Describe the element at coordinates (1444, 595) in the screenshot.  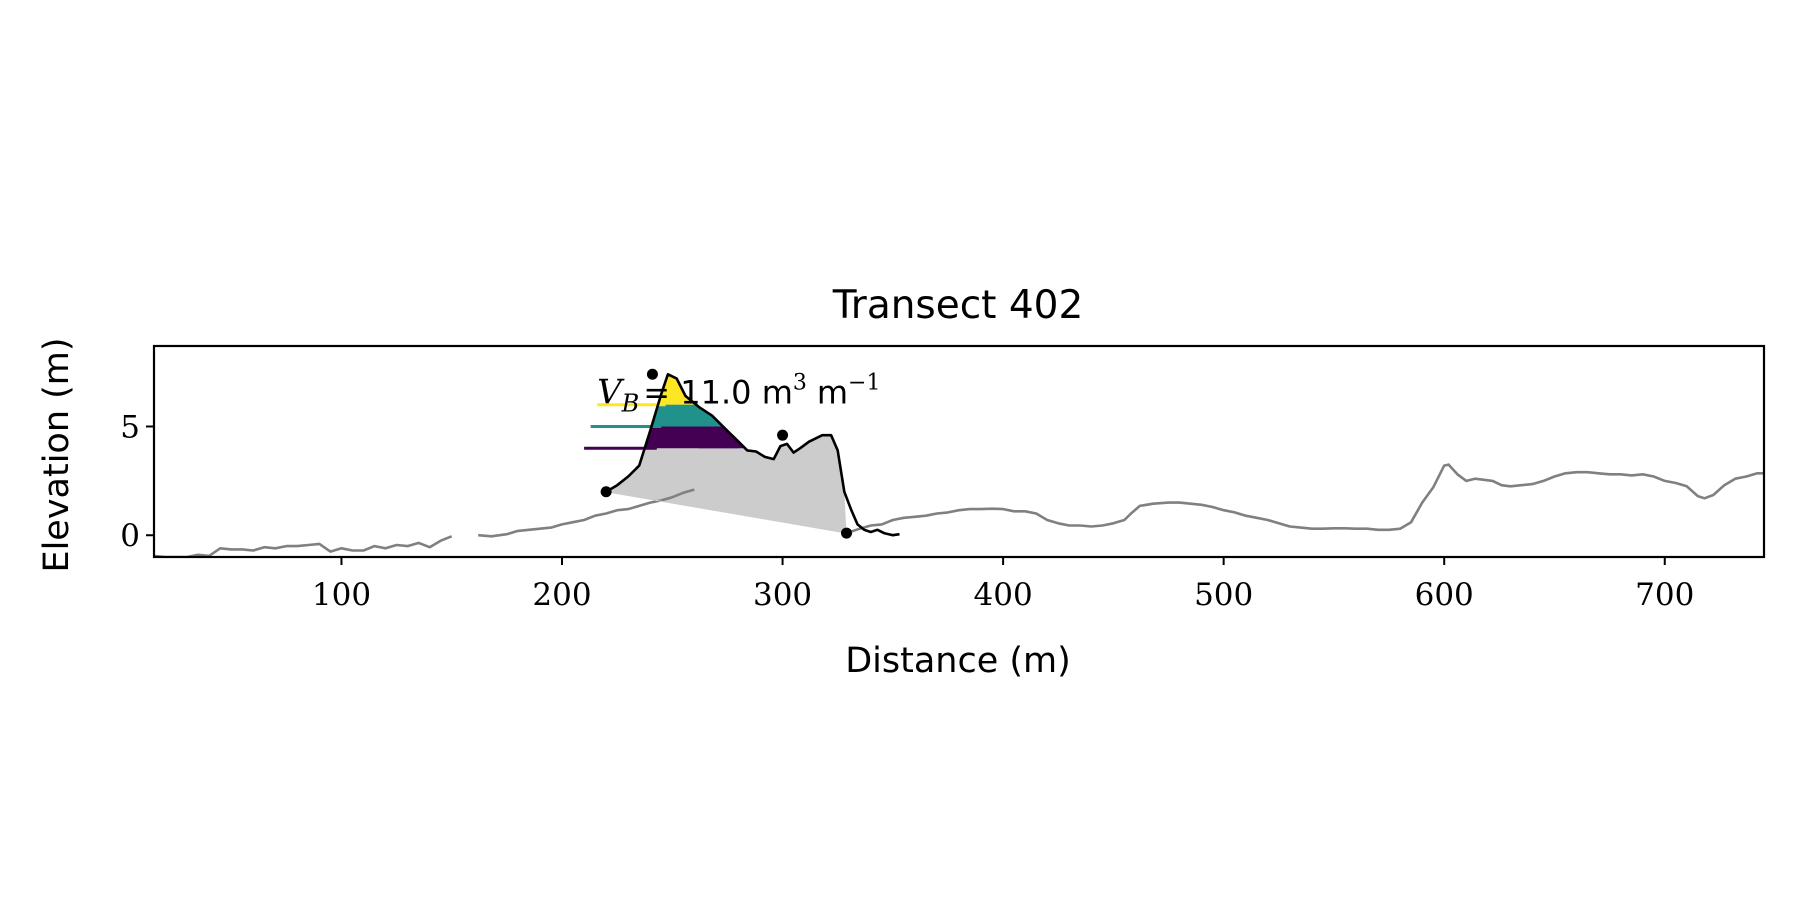
I see `x-tick-label-600: 600` at that location.